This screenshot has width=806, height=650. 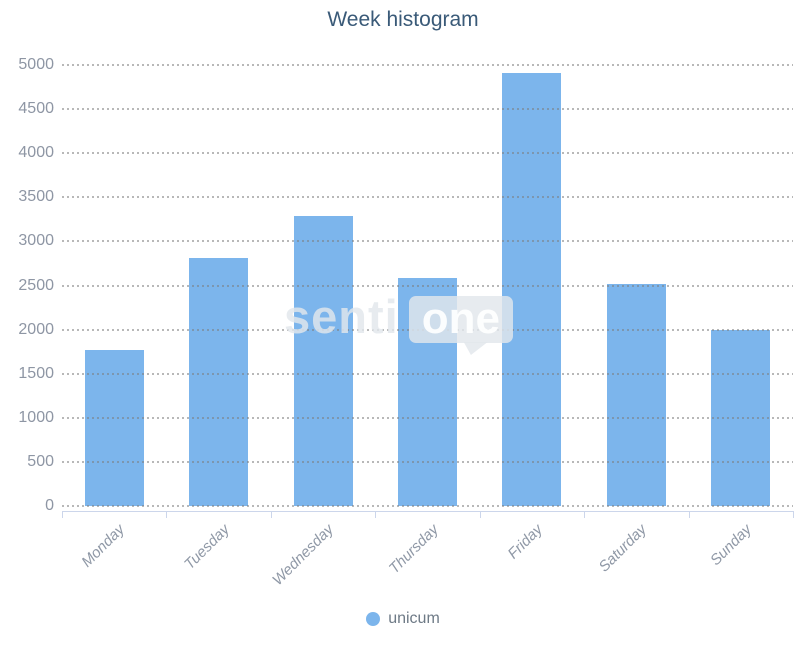 I want to click on bar-thursday, so click(x=427, y=391).